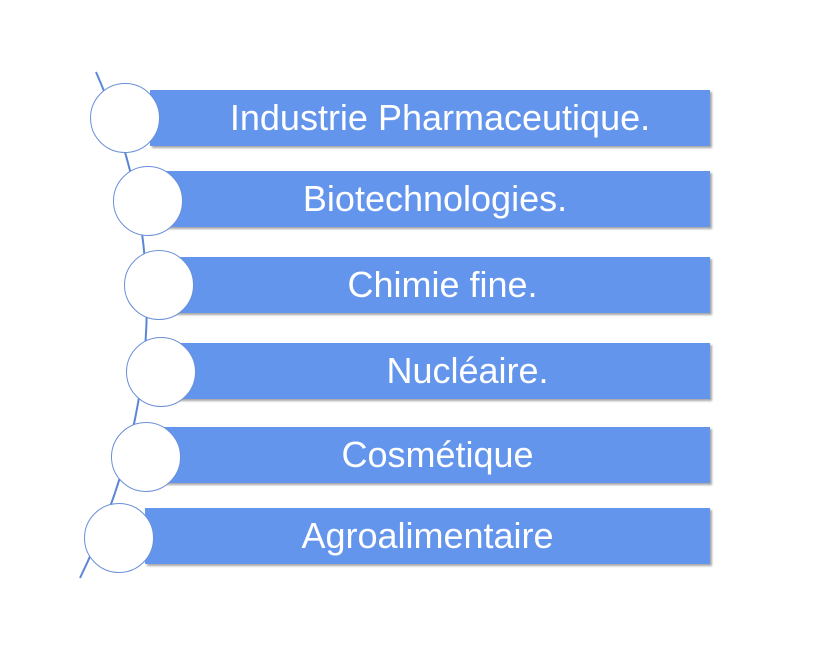  I want to click on list-item-label-6: Agroalimentaire, so click(427, 535).